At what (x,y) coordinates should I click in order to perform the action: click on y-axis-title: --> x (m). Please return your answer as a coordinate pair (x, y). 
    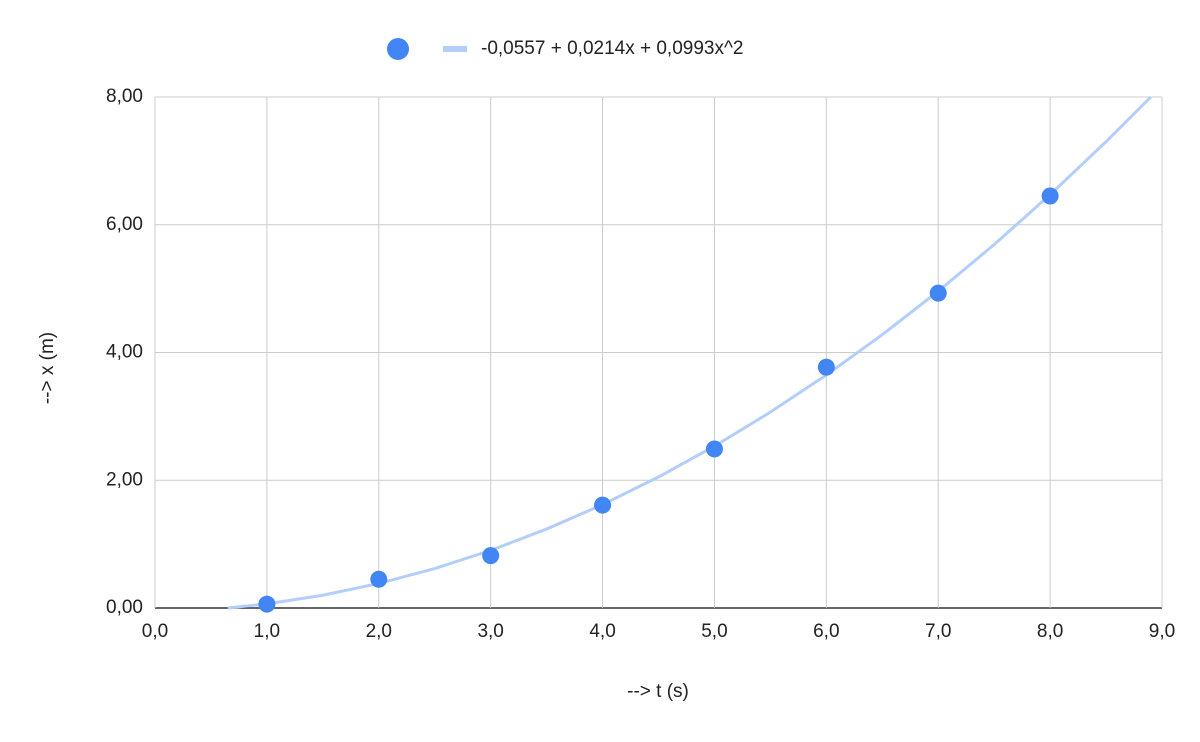
    Looking at the image, I should click on (47, 368).